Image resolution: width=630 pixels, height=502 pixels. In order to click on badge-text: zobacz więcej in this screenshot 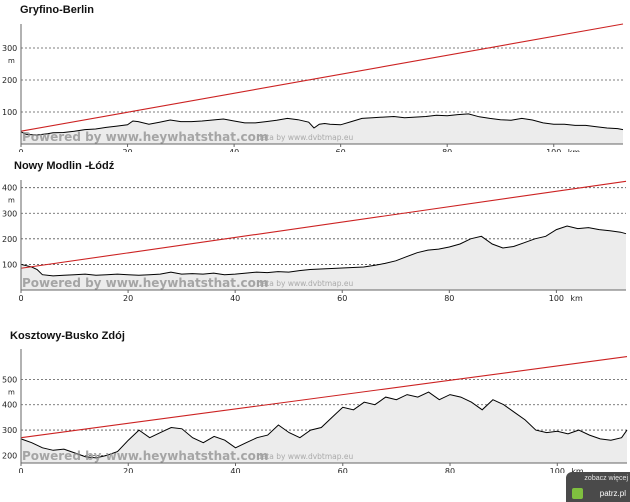, I will do `click(606, 478)`.